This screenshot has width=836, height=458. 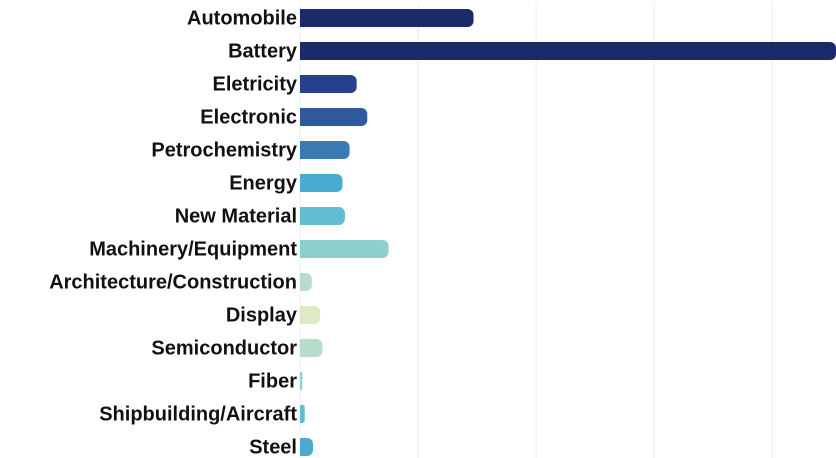 What do you see at coordinates (198, 414) in the screenshot?
I see `y-tick-label: Shipbuilding/Aircraft` at bounding box center [198, 414].